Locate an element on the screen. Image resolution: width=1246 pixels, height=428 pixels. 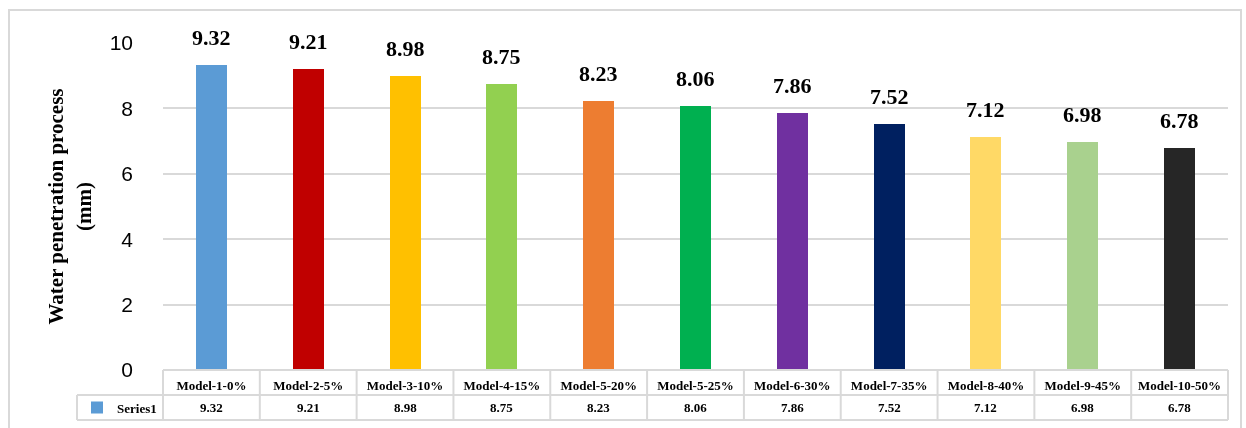
x-tick-label: Model-2-5% is located at coordinates (308, 385).